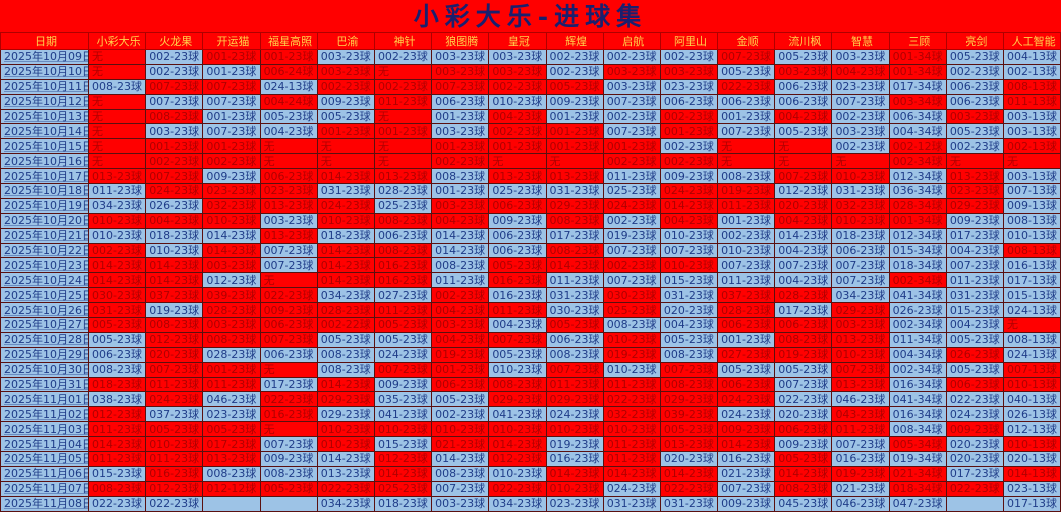  I want to click on result-cell-hit: 013-23球, so click(345, 473).